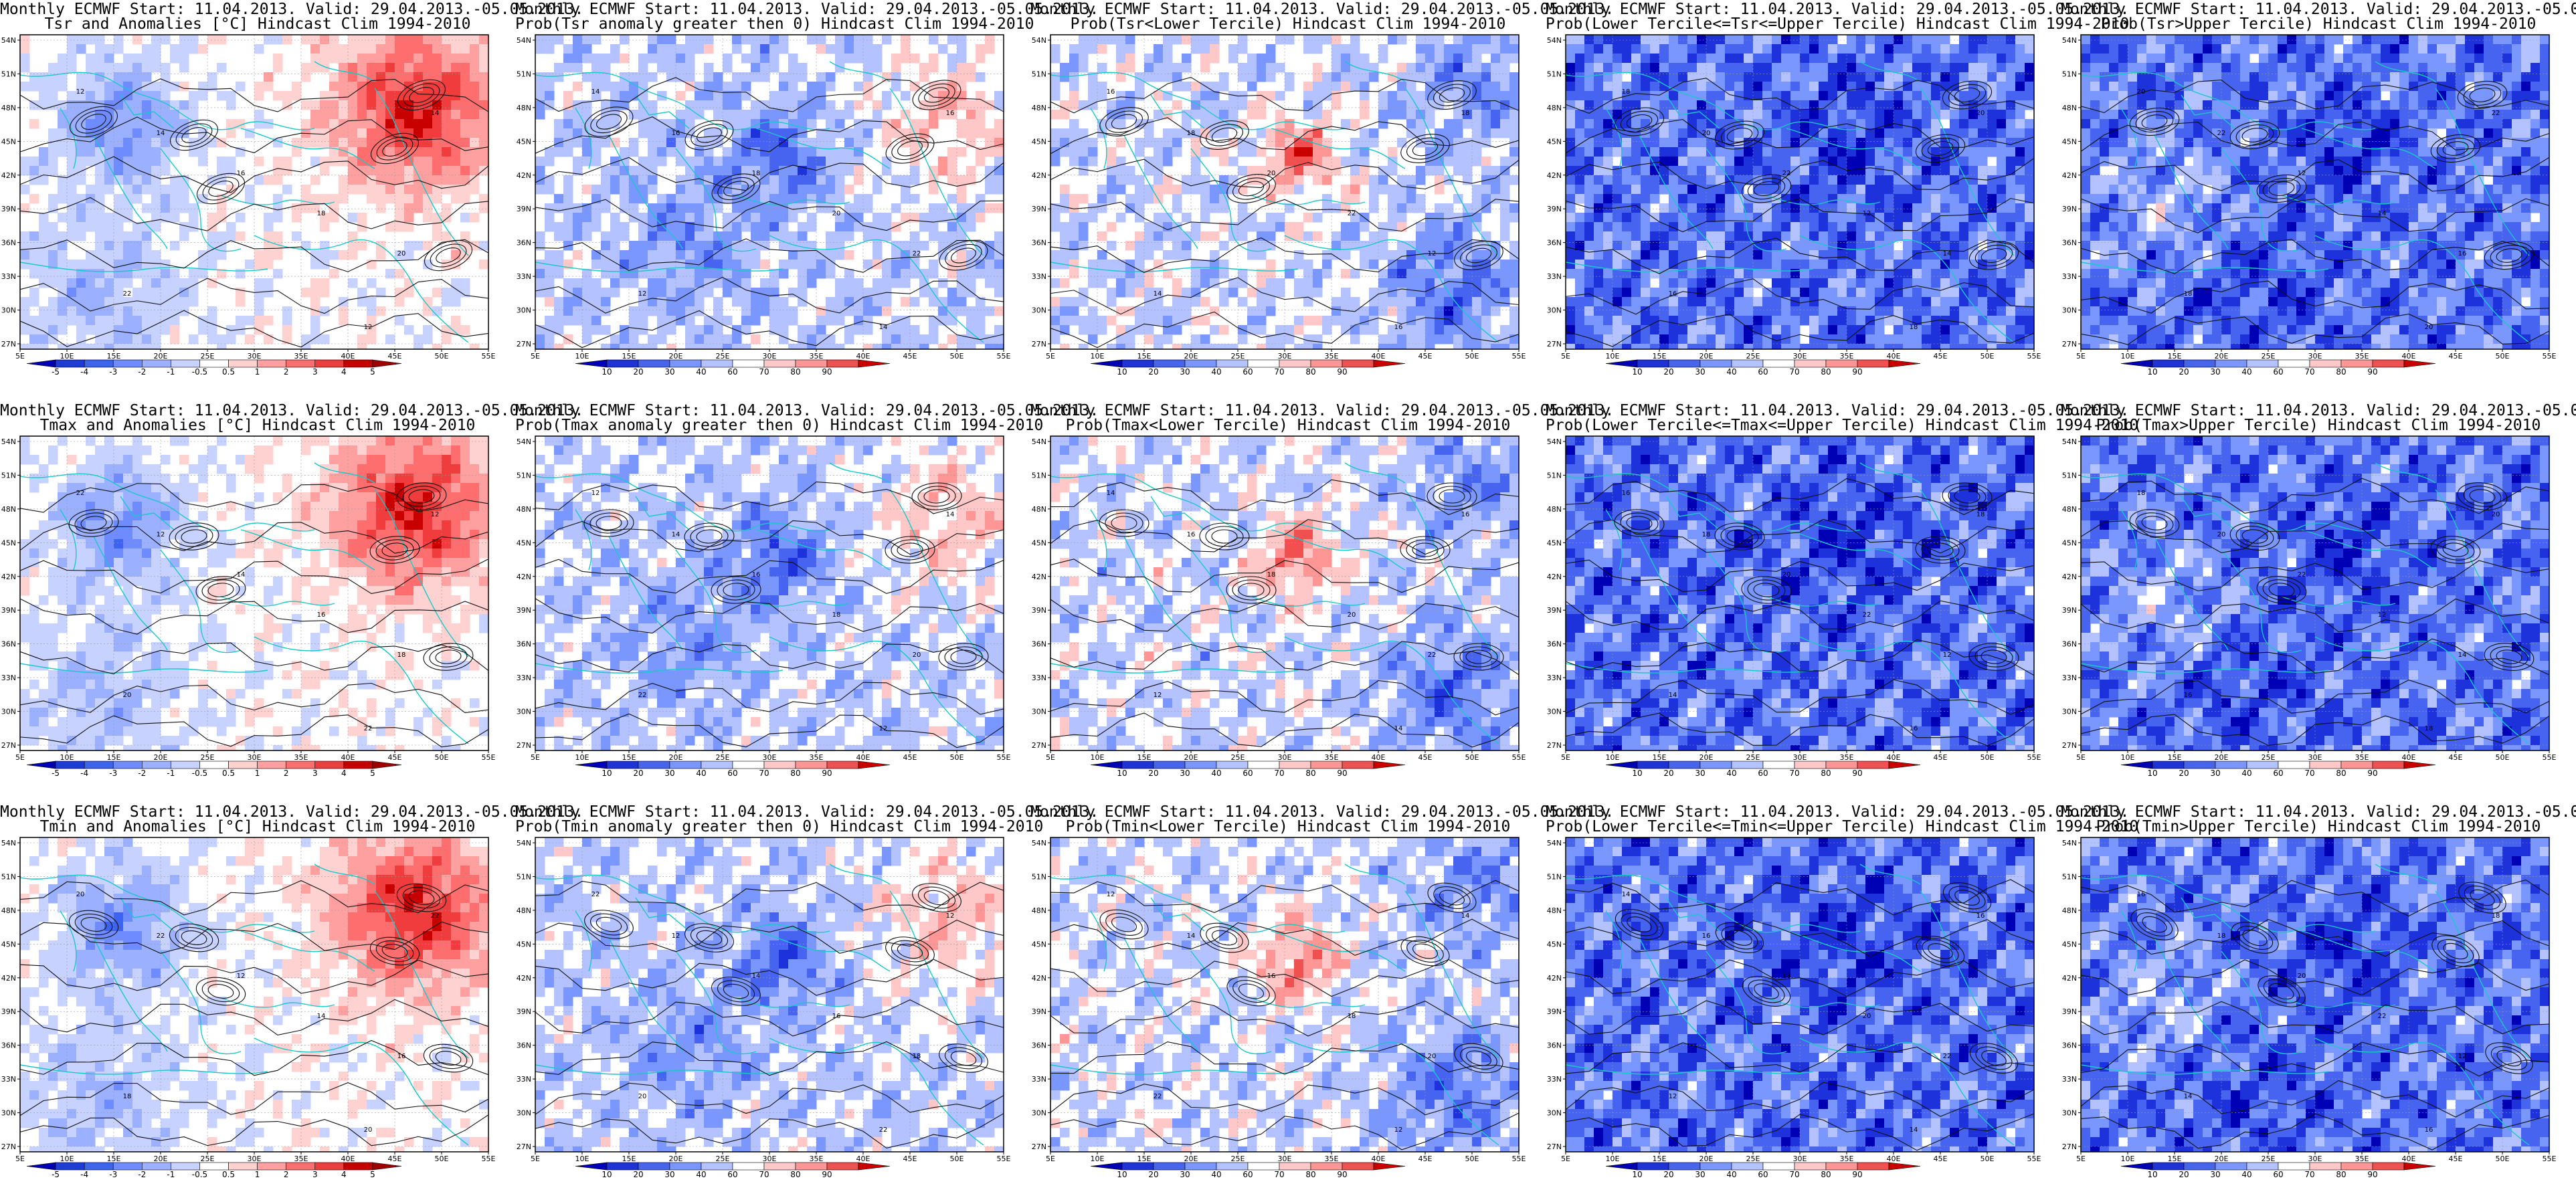 This screenshot has width=2576, height=1204. What do you see at coordinates (1153, 1174) in the screenshot?
I see `colorbar-tick-label: 20` at bounding box center [1153, 1174].